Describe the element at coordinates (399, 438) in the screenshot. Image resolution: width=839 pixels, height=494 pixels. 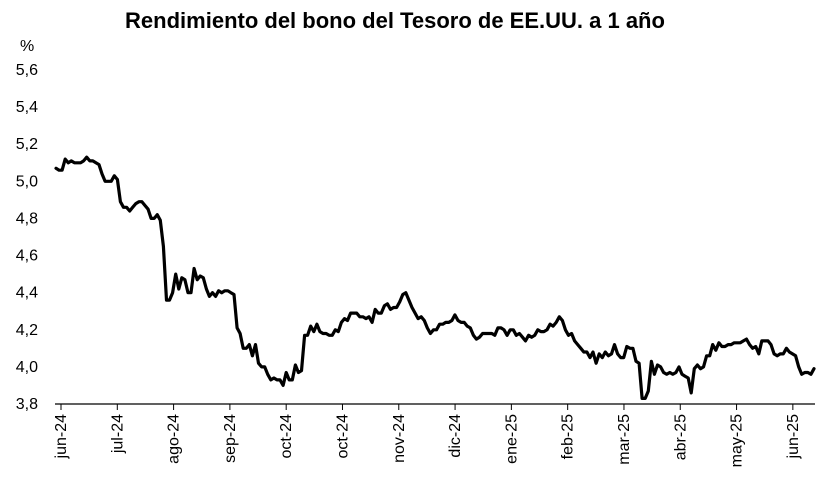
I see `x-tick-label: nov-24` at that location.